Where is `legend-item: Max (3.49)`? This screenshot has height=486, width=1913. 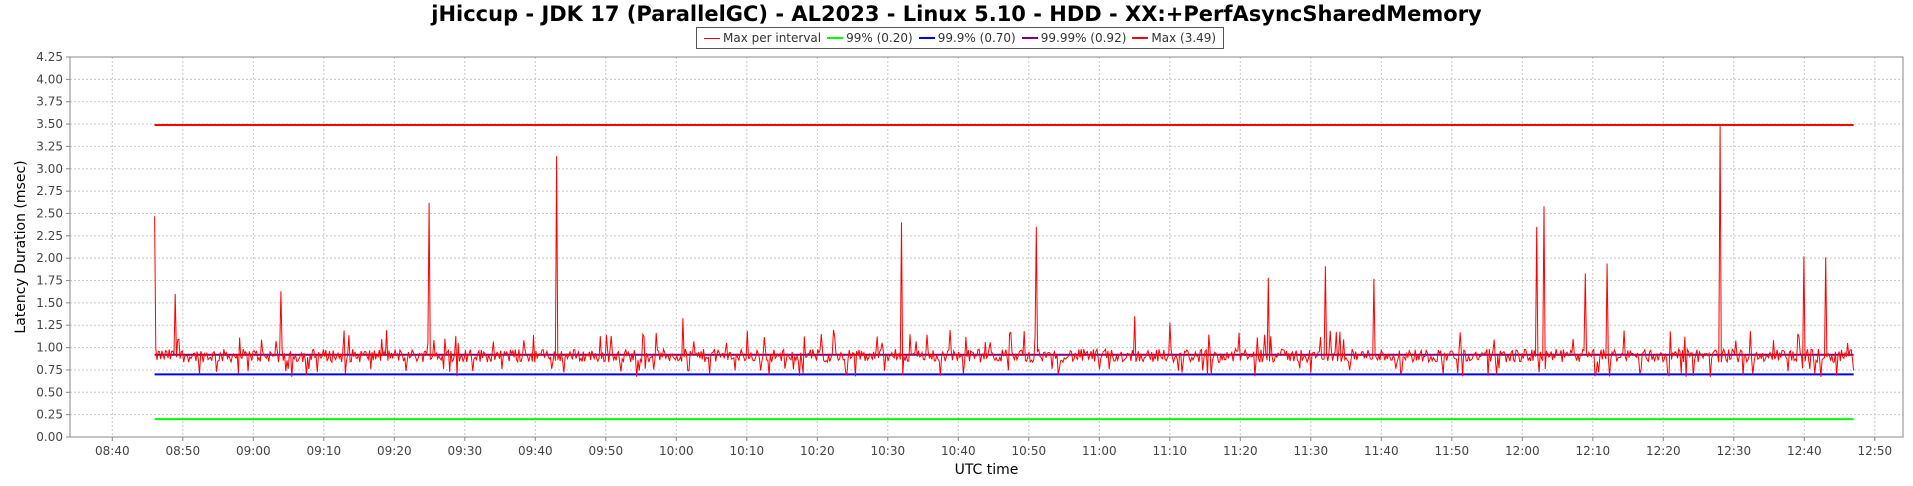 legend-item: Max (3.49) is located at coordinates (1174, 38).